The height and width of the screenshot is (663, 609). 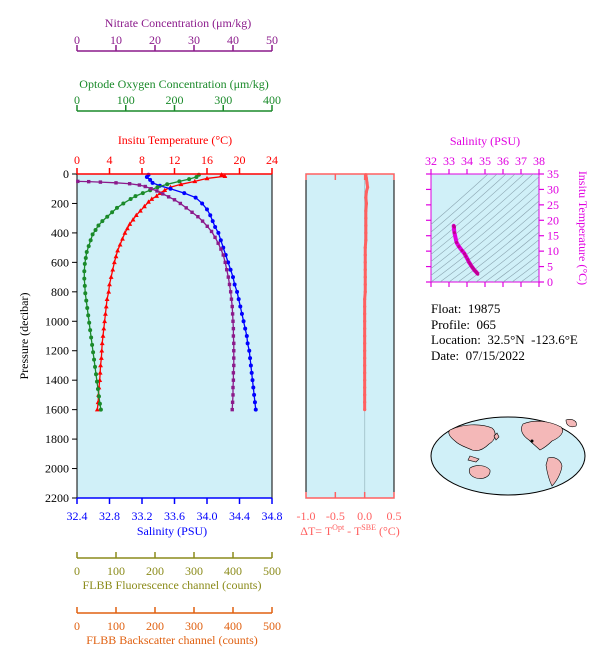 What do you see at coordinates (349, 348) in the screenshot?
I see `delta-t-series: -1.0 -0.5 0.0 0.5` at bounding box center [349, 348].